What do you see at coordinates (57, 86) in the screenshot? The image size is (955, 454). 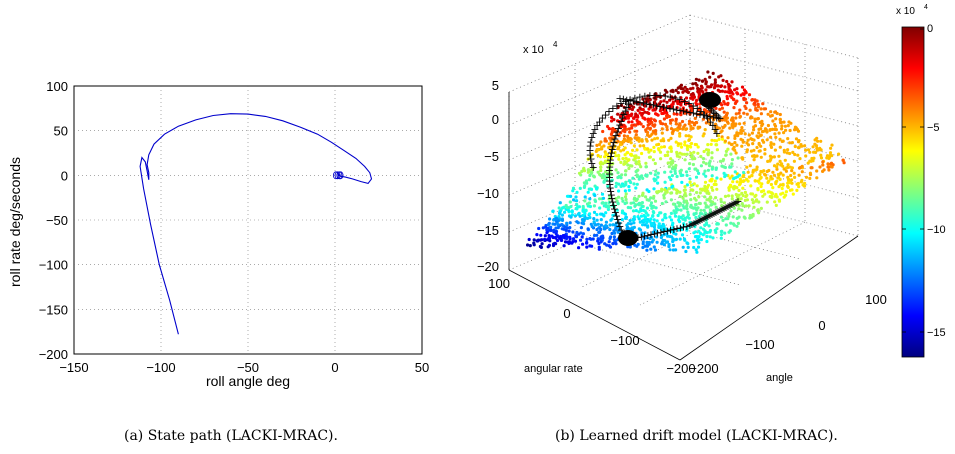 I see `y-tick-label: 100` at bounding box center [57, 86].